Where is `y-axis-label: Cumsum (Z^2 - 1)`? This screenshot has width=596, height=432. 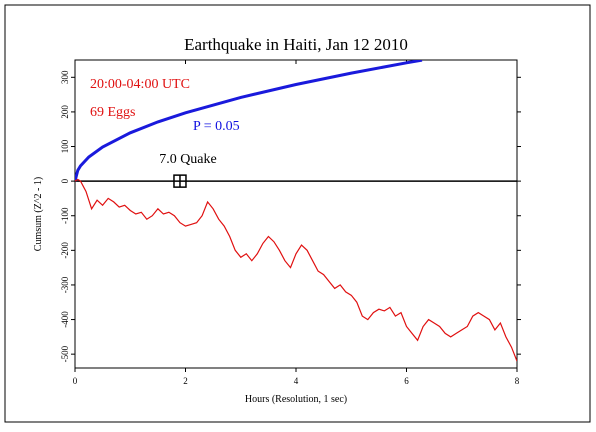
y-axis-label: Cumsum (Z^2 - 1) is located at coordinates (38, 214).